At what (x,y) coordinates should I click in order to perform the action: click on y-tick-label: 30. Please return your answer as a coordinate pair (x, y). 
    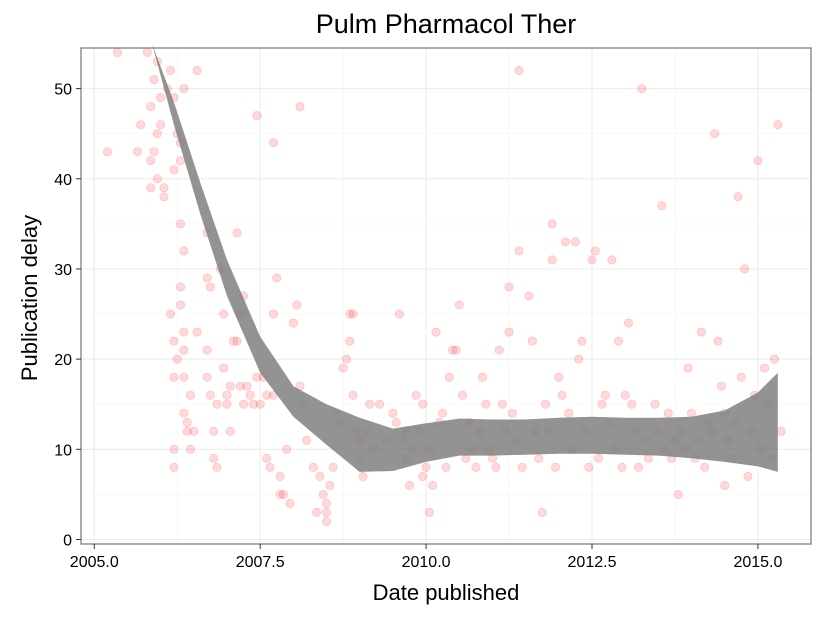
    Looking at the image, I should click on (63, 270).